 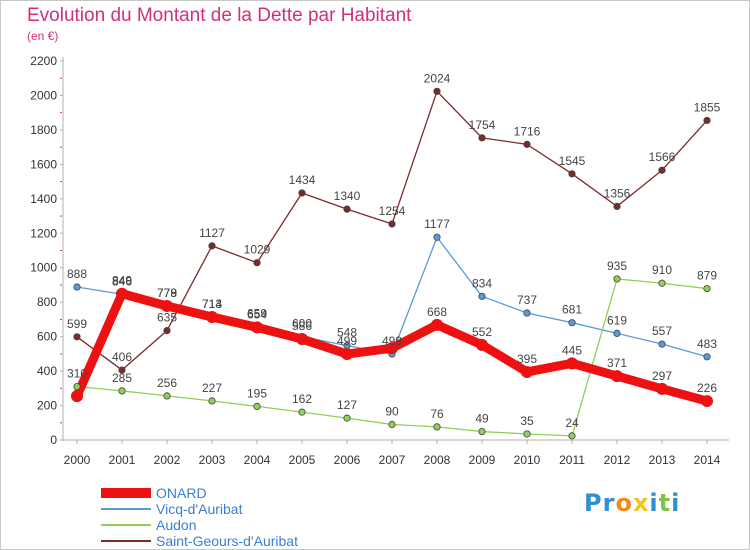 I want to click on y-tick-label: 600, so click(x=47, y=337).